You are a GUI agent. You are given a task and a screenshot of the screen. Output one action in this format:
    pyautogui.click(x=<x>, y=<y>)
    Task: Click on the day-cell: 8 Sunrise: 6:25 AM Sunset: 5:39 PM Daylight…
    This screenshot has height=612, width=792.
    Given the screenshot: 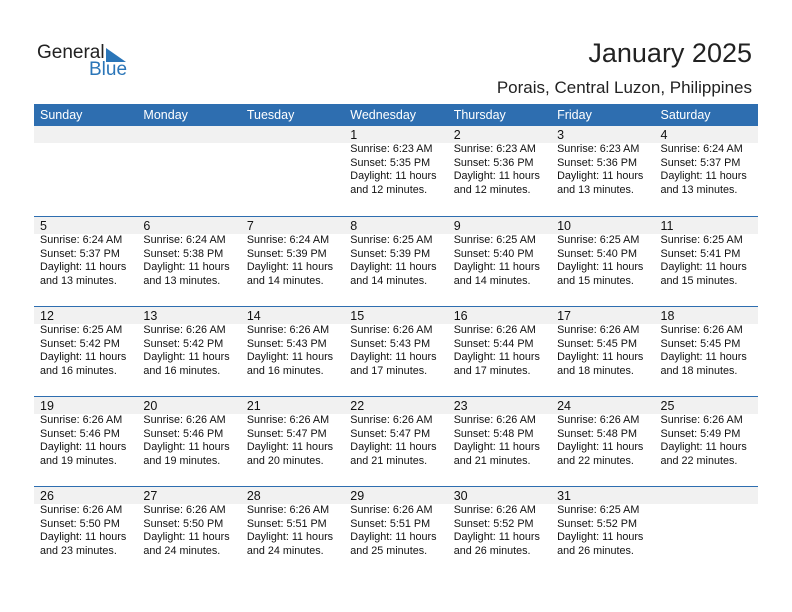 What is the action you would take?
    pyautogui.click(x=396, y=261)
    